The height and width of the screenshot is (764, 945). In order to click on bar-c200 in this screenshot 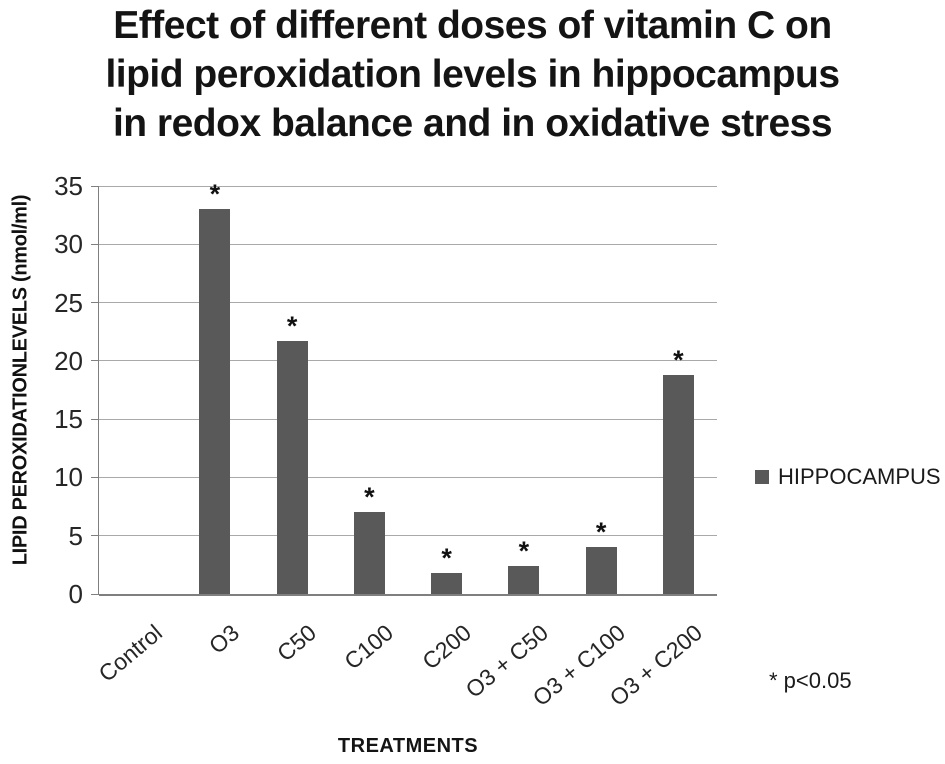, I will do `click(447, 583)`.